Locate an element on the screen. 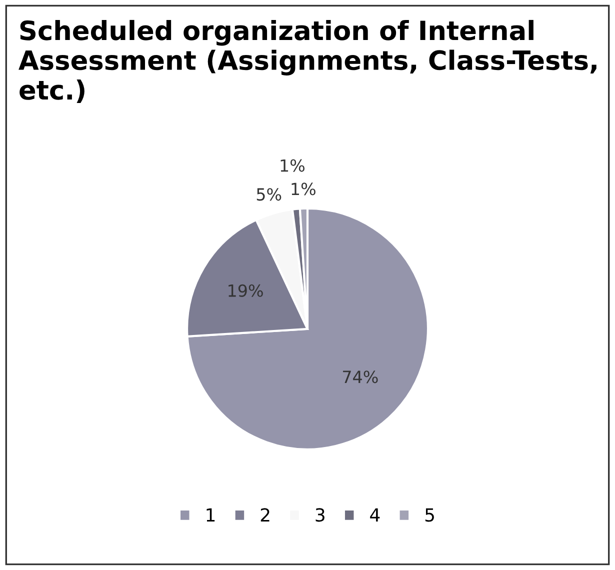 The image size is (615, 570). legend-label: 5 is located at coordinates (429, 515).